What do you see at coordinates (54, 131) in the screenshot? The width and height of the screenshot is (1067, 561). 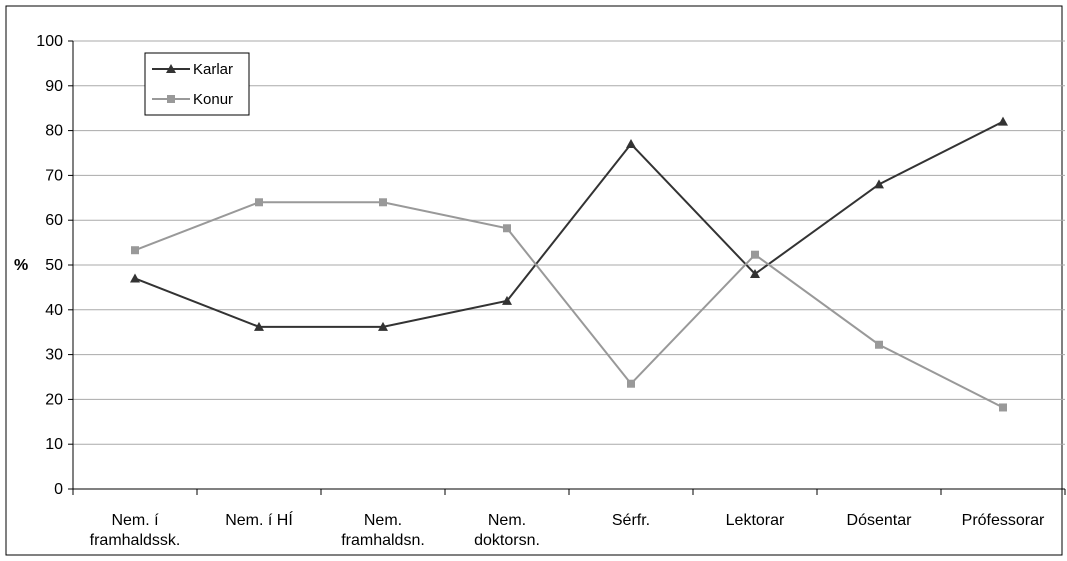 I see `y-tick-label: 80` at bounding box center [54, 131].